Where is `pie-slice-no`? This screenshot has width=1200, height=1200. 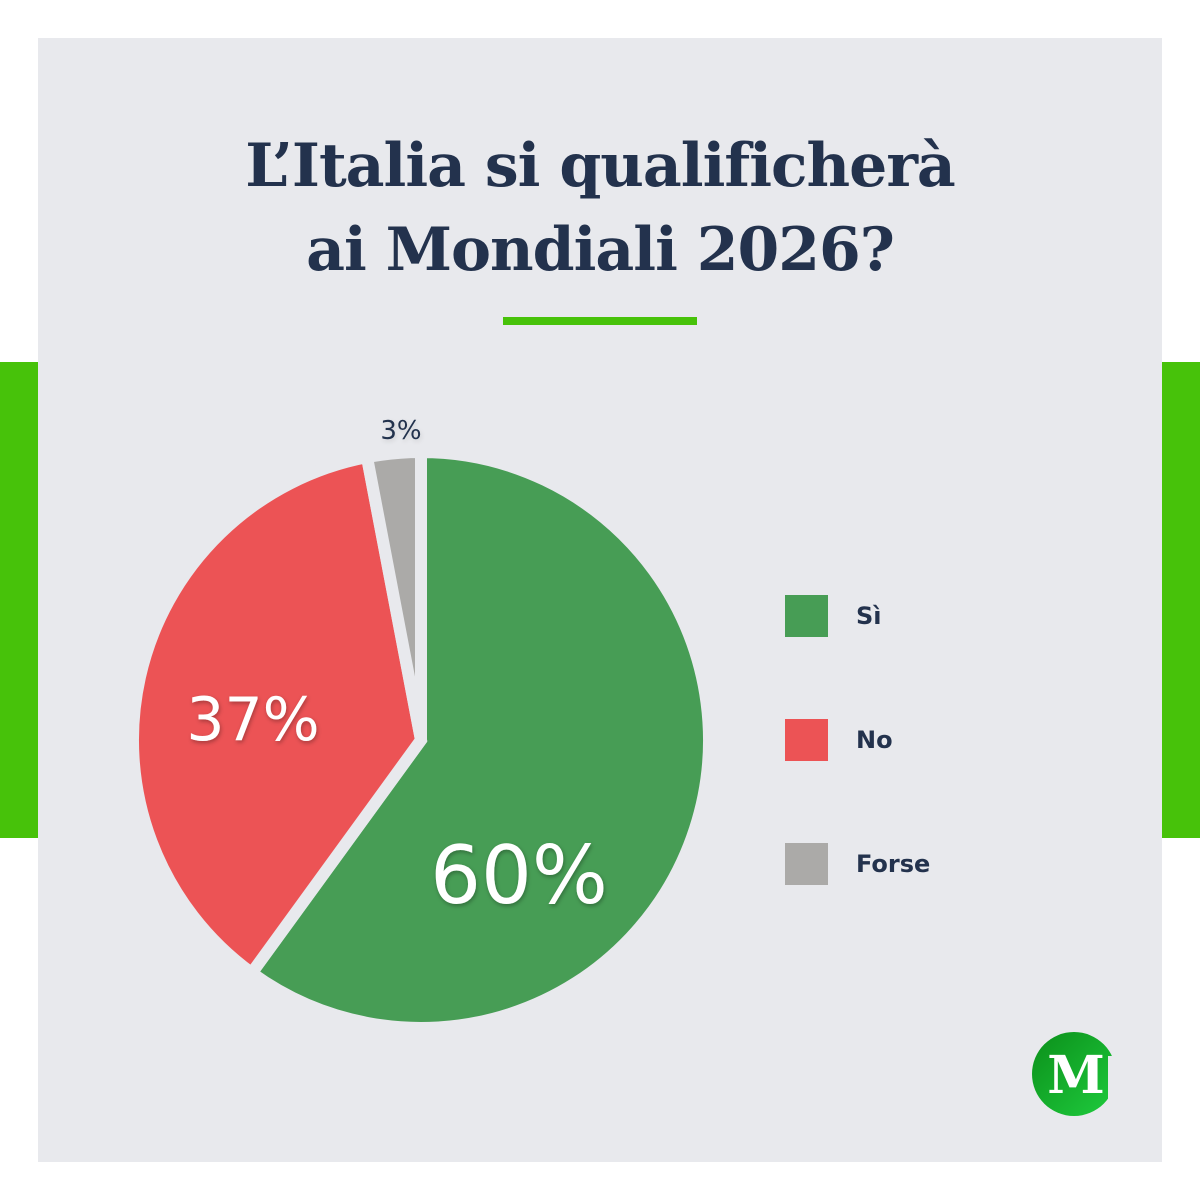 pie-slice-no is located at coordinates (277, 716).